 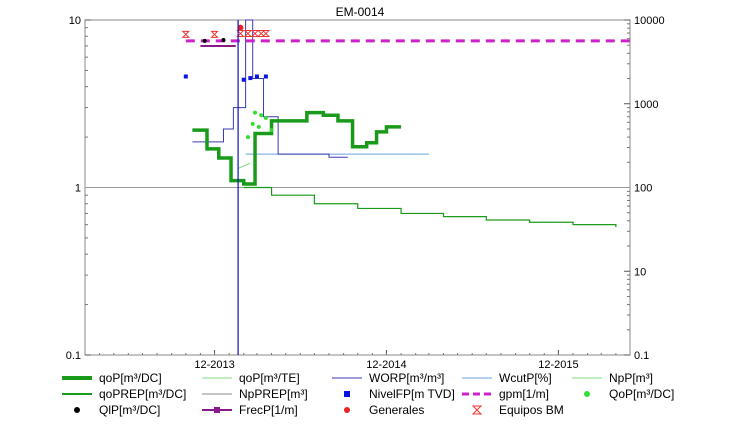 What do you see at coordinates (273, 393) in the screenshot?
I see `legend-label: NpPREP[m³]` at bounding box center [273, 393].